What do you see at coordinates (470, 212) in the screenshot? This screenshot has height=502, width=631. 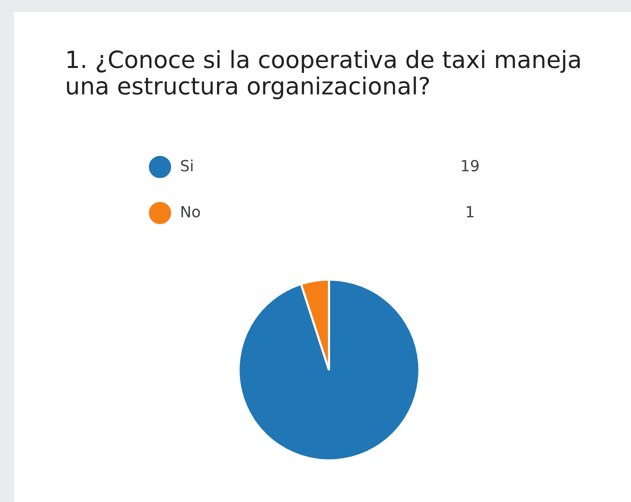 I see `data-label: 1` at bounding box center [470, 212].